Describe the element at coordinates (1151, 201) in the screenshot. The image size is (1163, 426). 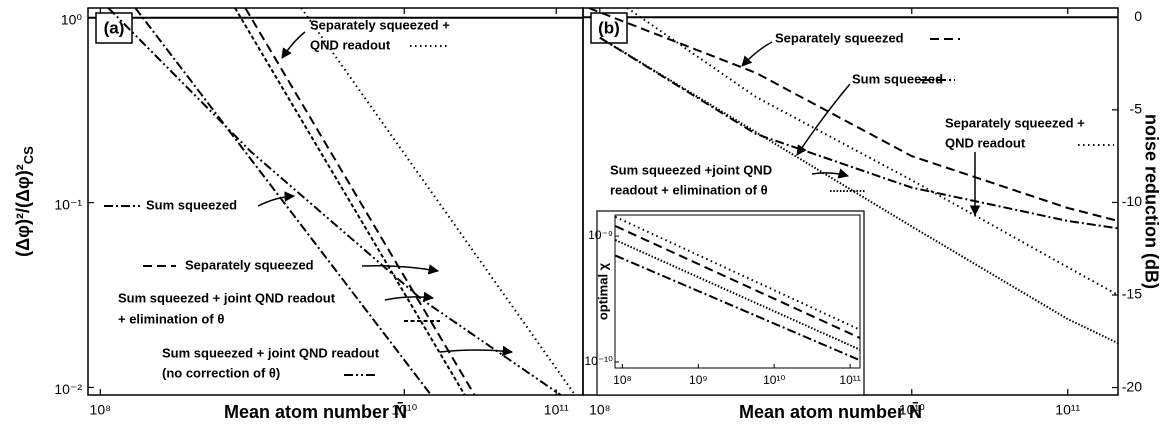
I see `y2-axis-label: noise reduction (dB)` at that location.